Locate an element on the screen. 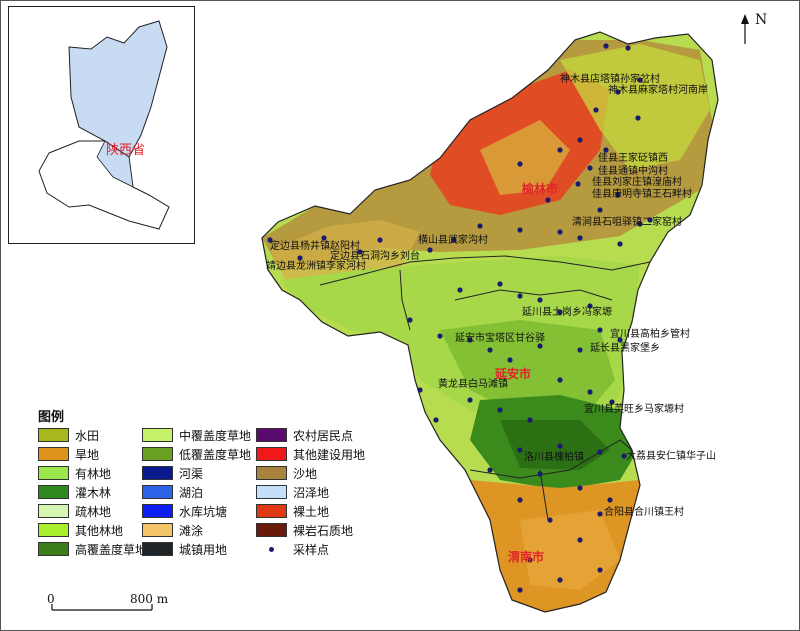 Image resolution: width=800 pixels, height=631 pixels. legend-item: 有林地 is located at coordinates (75, 473).